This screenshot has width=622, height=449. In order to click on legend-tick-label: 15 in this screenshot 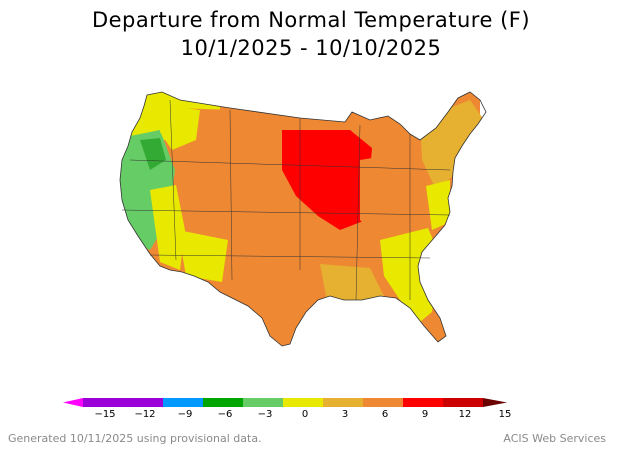, I will do `click(505, 414)`.